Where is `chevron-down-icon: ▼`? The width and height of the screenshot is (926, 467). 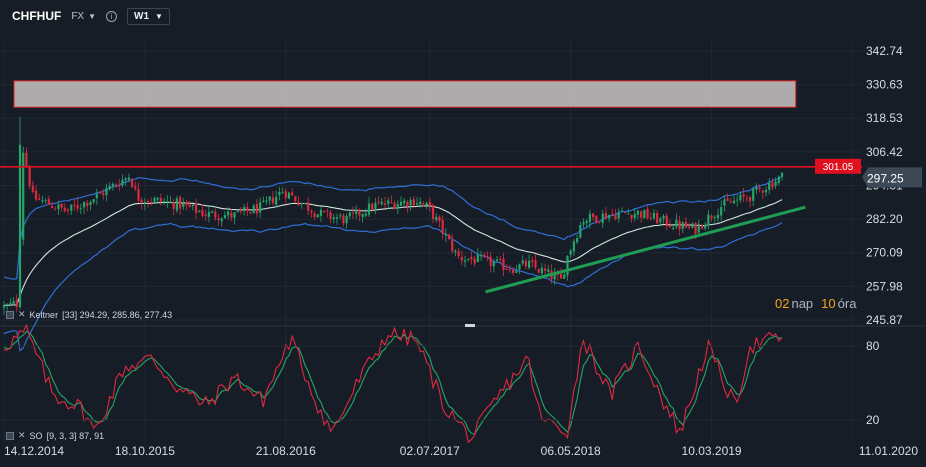
chevron-down-icon: ▼ is located at coordinates (92, 16).